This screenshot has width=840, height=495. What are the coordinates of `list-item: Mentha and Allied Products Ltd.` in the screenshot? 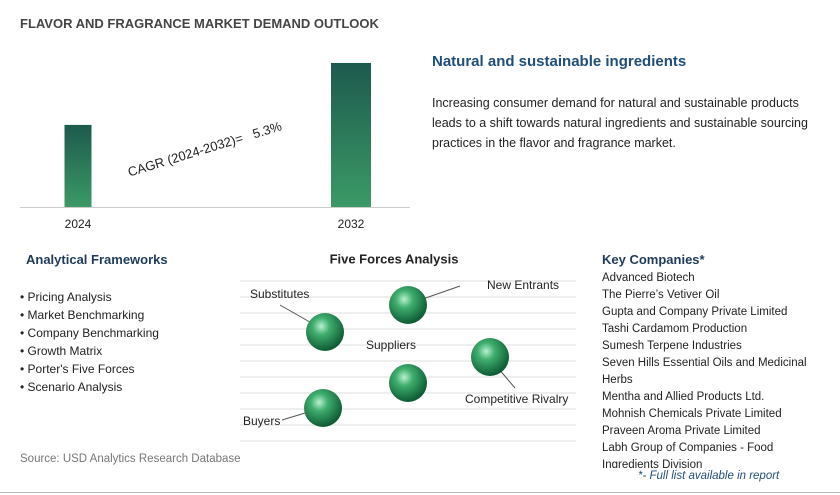 It's located at (716, 397).